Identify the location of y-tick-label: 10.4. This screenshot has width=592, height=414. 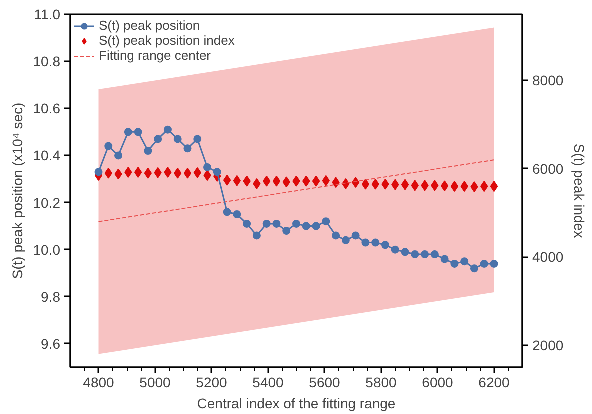
(47, 156).